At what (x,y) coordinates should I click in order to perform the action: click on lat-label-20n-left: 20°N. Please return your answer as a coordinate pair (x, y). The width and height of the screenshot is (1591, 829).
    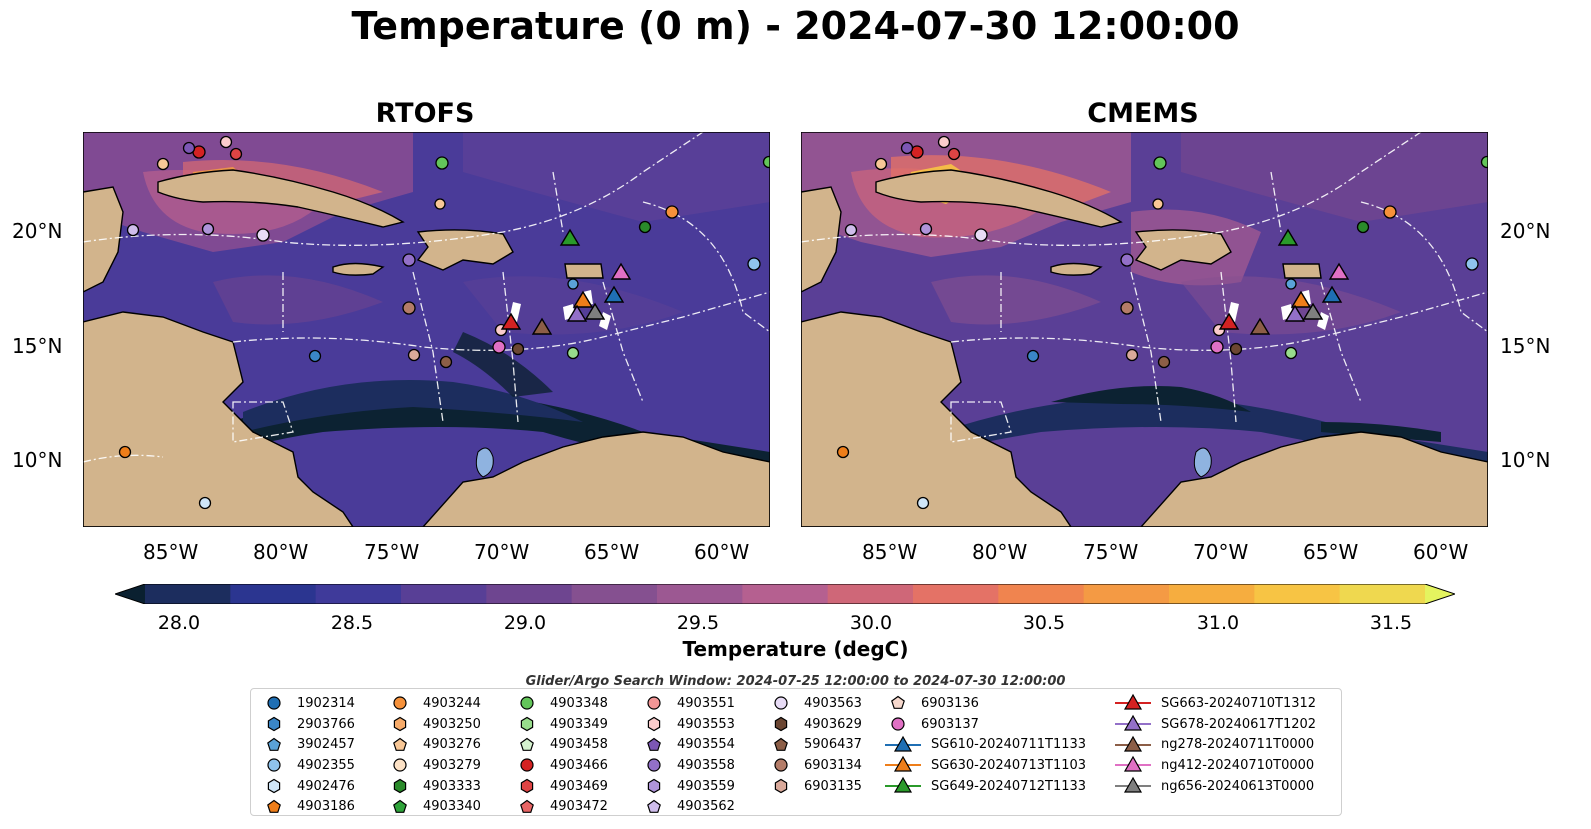
    Looking at the image, I should click on (37, 231).